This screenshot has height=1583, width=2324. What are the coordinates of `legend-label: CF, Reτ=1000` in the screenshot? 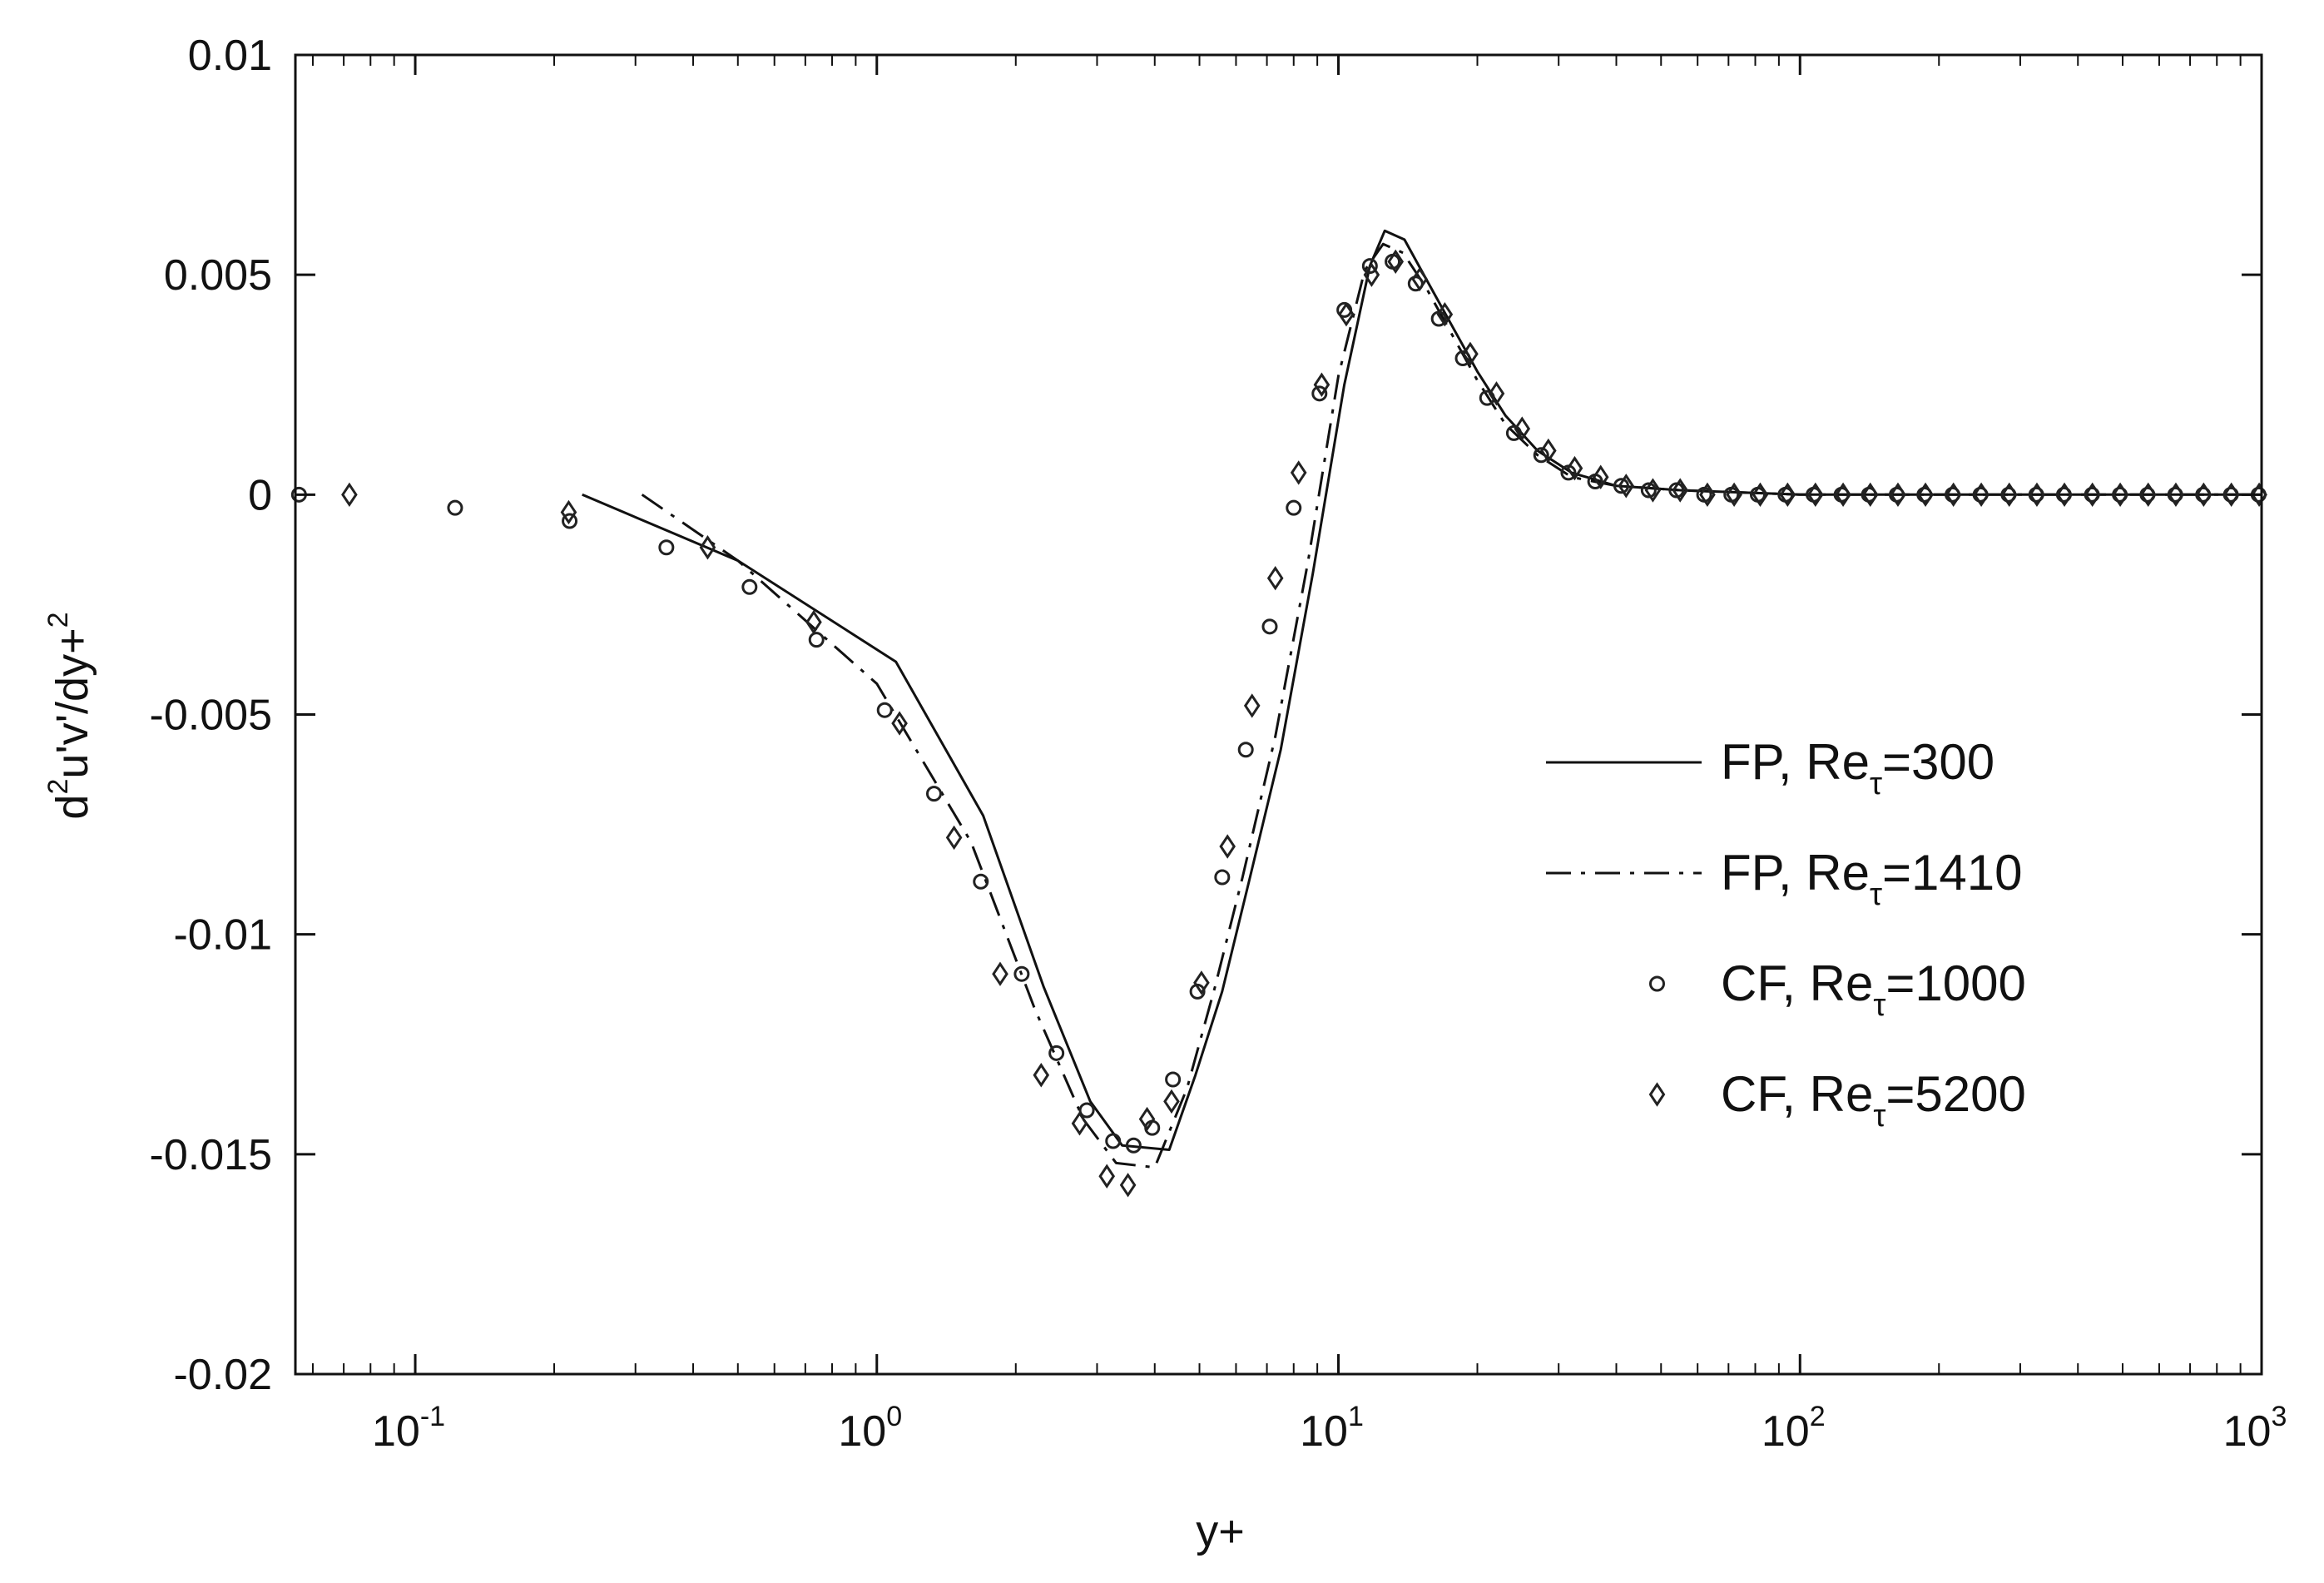 It's located at (1874, 989).